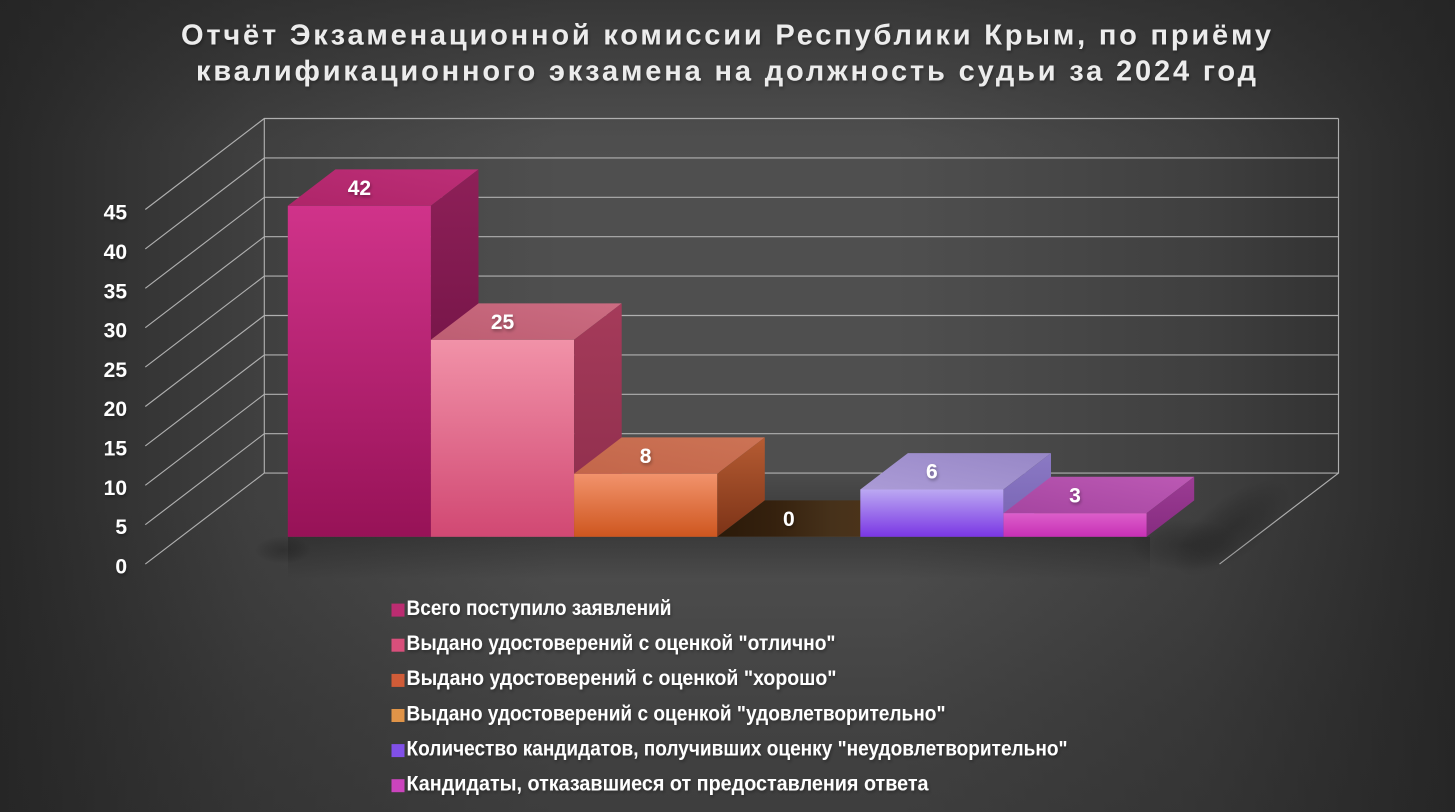  I want to click on svg-text: 10, so click(115, 488).